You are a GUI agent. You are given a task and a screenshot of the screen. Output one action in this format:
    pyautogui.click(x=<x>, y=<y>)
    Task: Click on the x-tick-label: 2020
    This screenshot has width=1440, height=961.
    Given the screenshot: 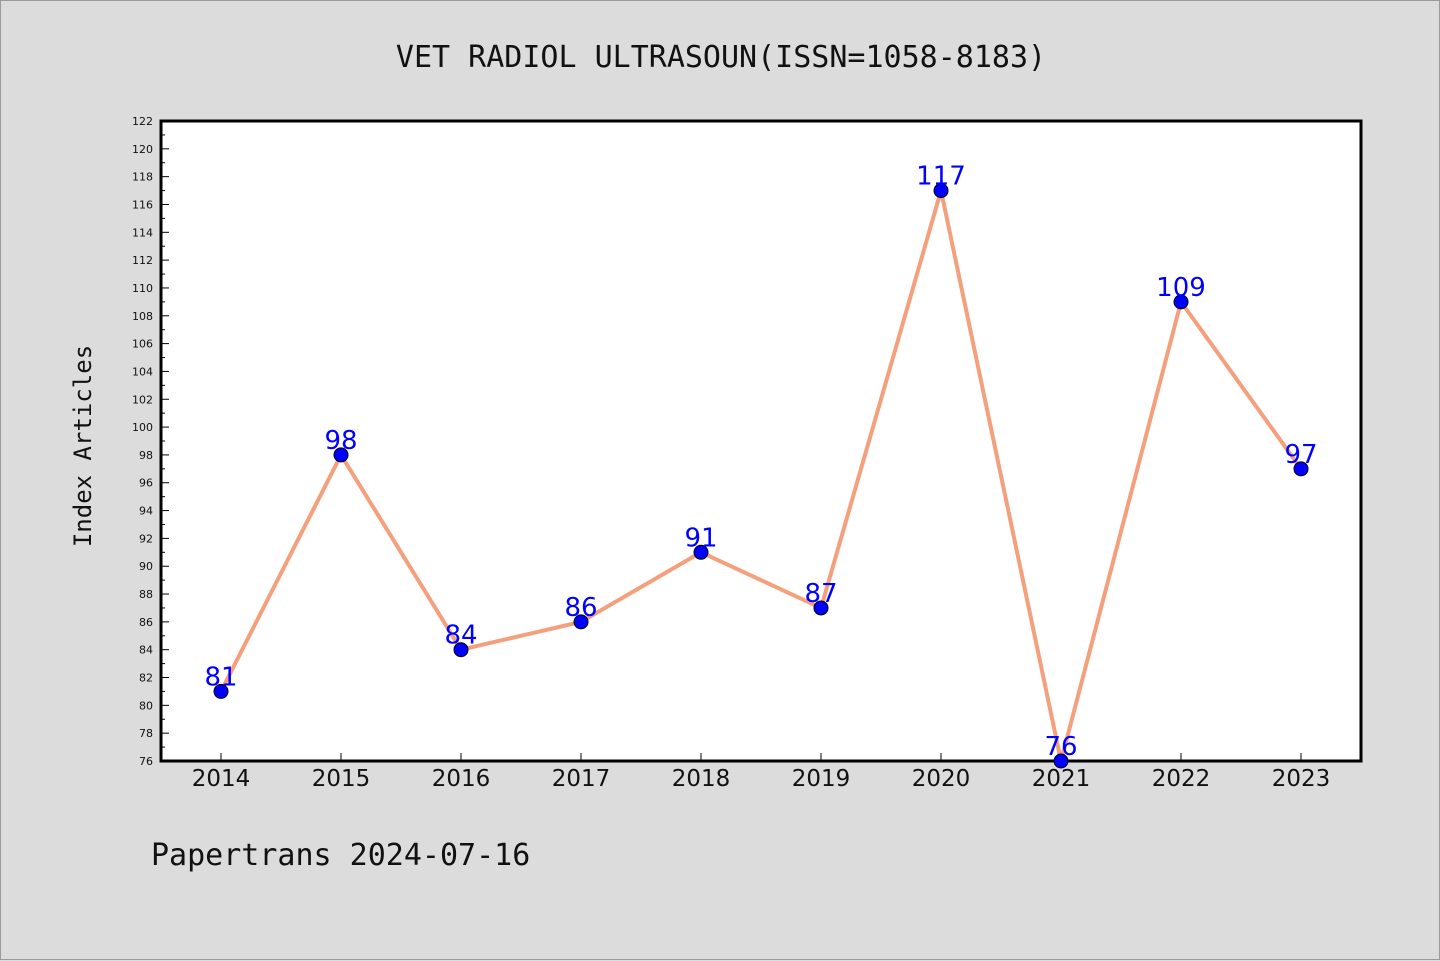 What is the action you would take?
    pyautogui.click(x=941, y=779)
    